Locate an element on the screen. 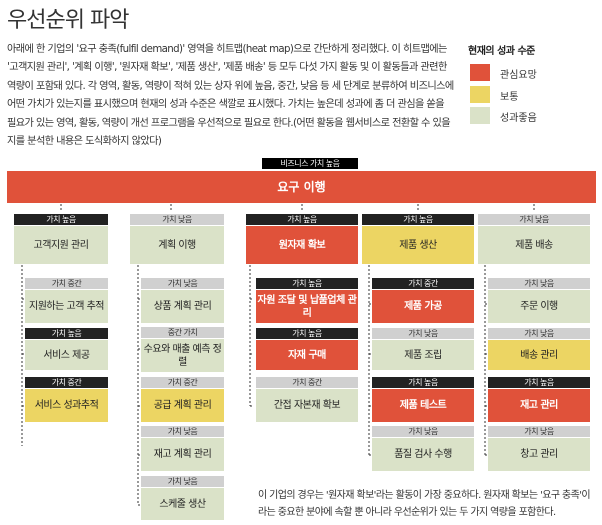  col4-activity-node: 제품 생산 is located at coordinates (418, 245).